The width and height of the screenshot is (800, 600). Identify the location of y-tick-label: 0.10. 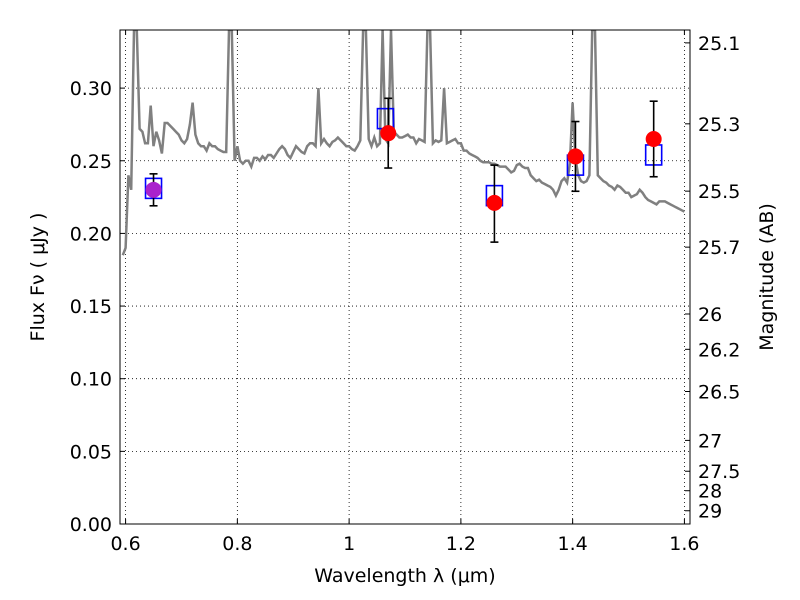
(91, 380).